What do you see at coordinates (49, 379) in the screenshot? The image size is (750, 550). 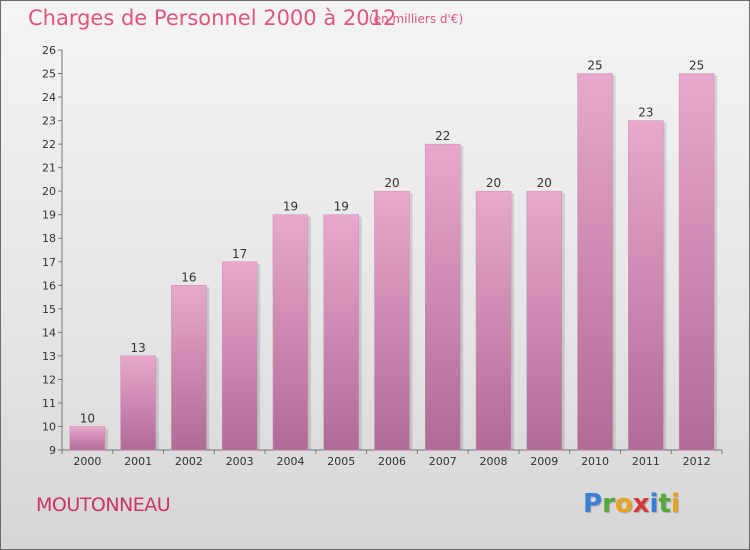 I see `y-tick-label: 12` at bounding box center [49, 379].